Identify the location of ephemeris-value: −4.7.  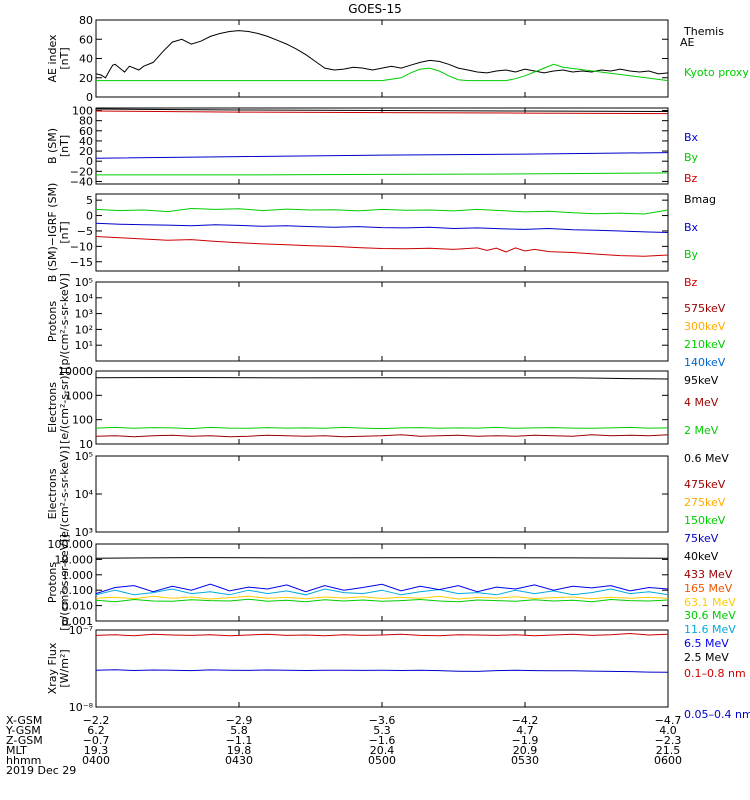
(668, 720).